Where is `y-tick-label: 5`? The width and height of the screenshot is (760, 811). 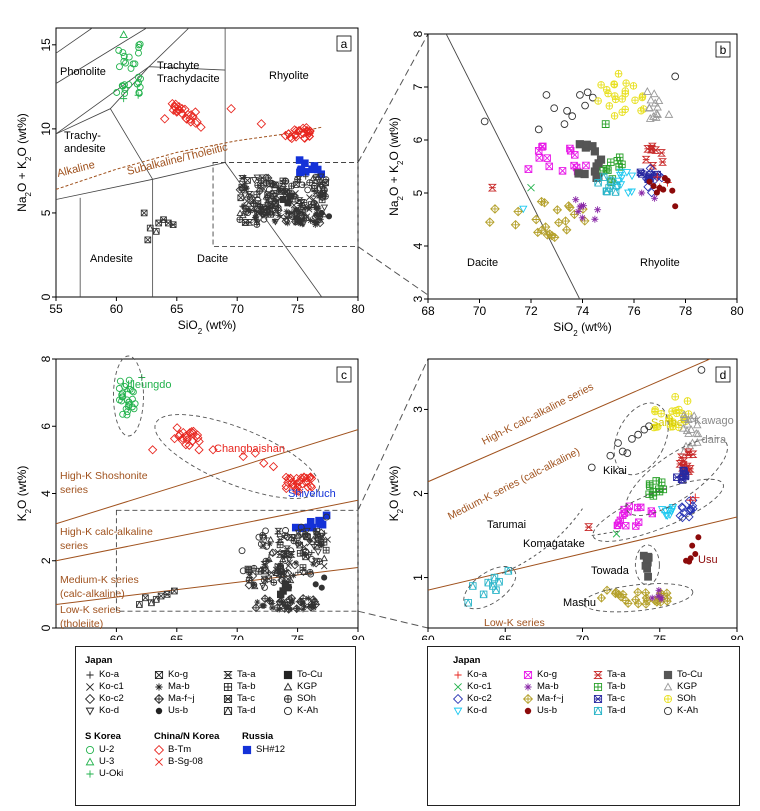 y-tick-label: 5 is located at coordinates (418, 192).